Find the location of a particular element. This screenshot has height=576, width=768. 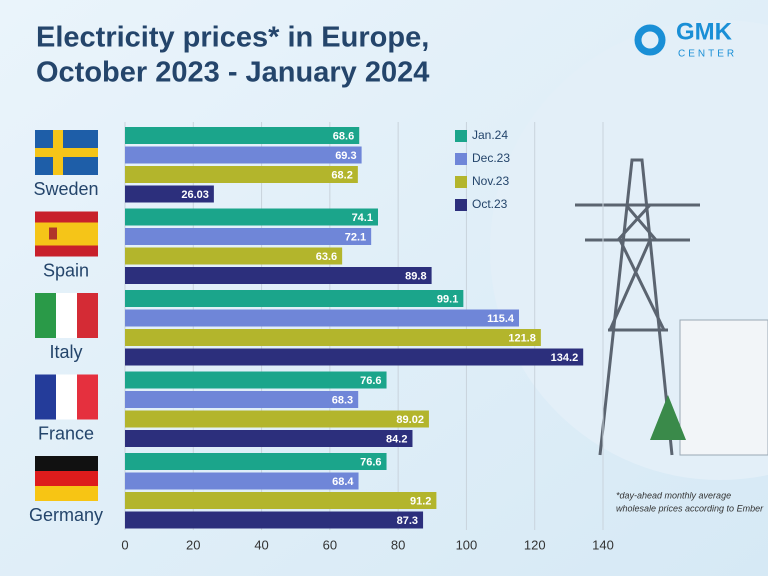

x-tick-label: 40 is located at coordinates (261, 544).